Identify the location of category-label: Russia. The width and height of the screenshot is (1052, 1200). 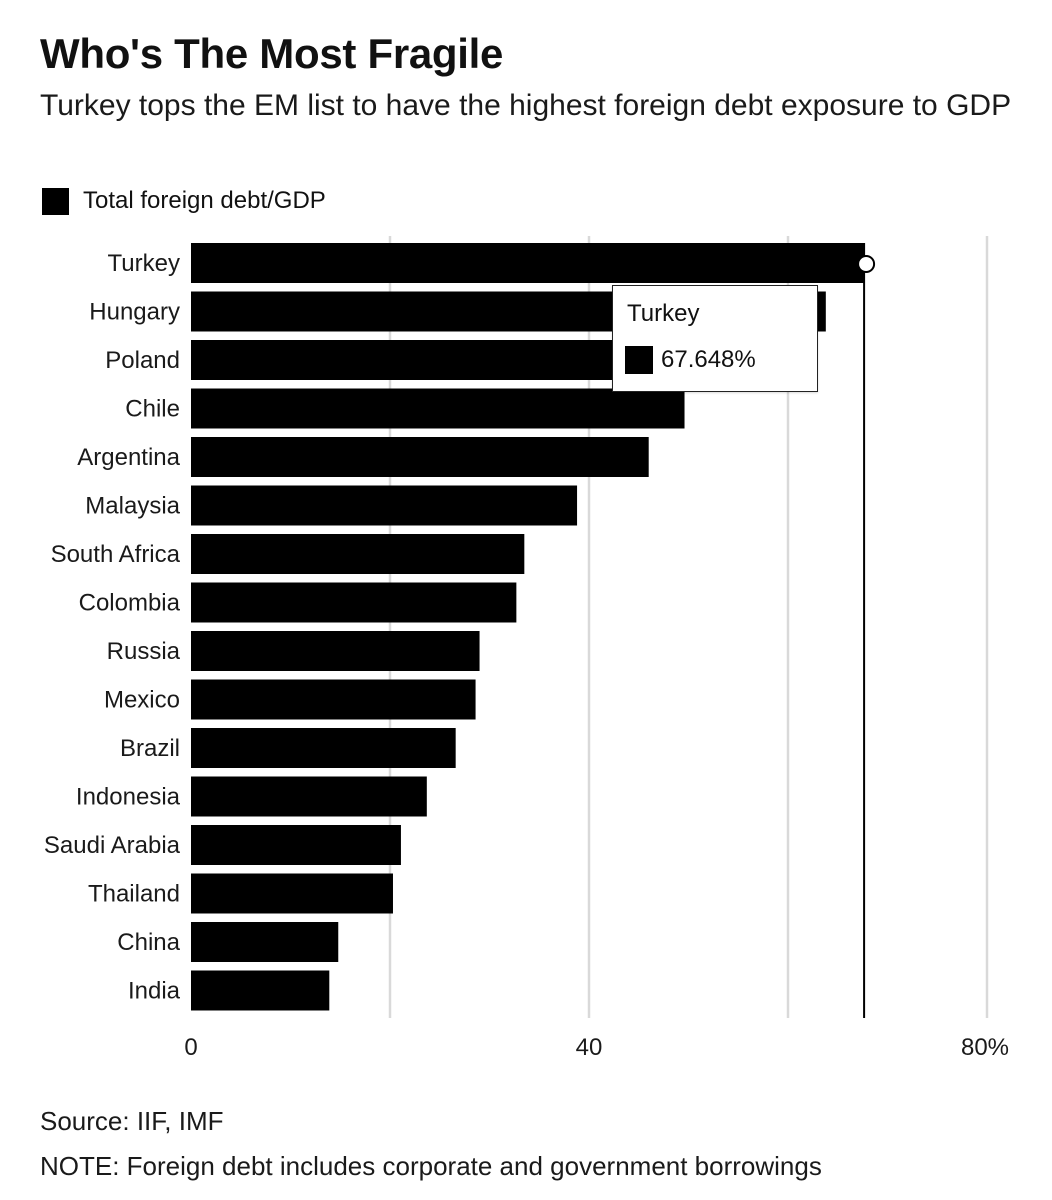
(144, 651).